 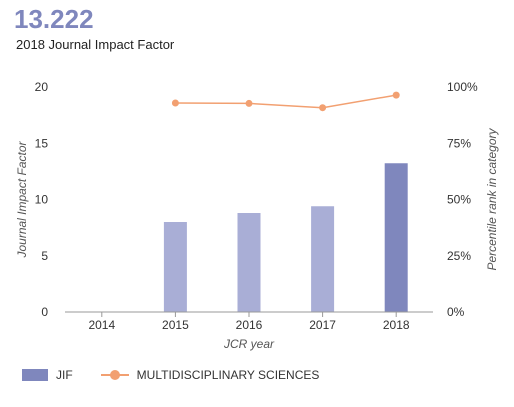 I want to click on chart-legend: JIF MULTIDISCIPLINARY SCIENCES, so click(x=170, y=375).